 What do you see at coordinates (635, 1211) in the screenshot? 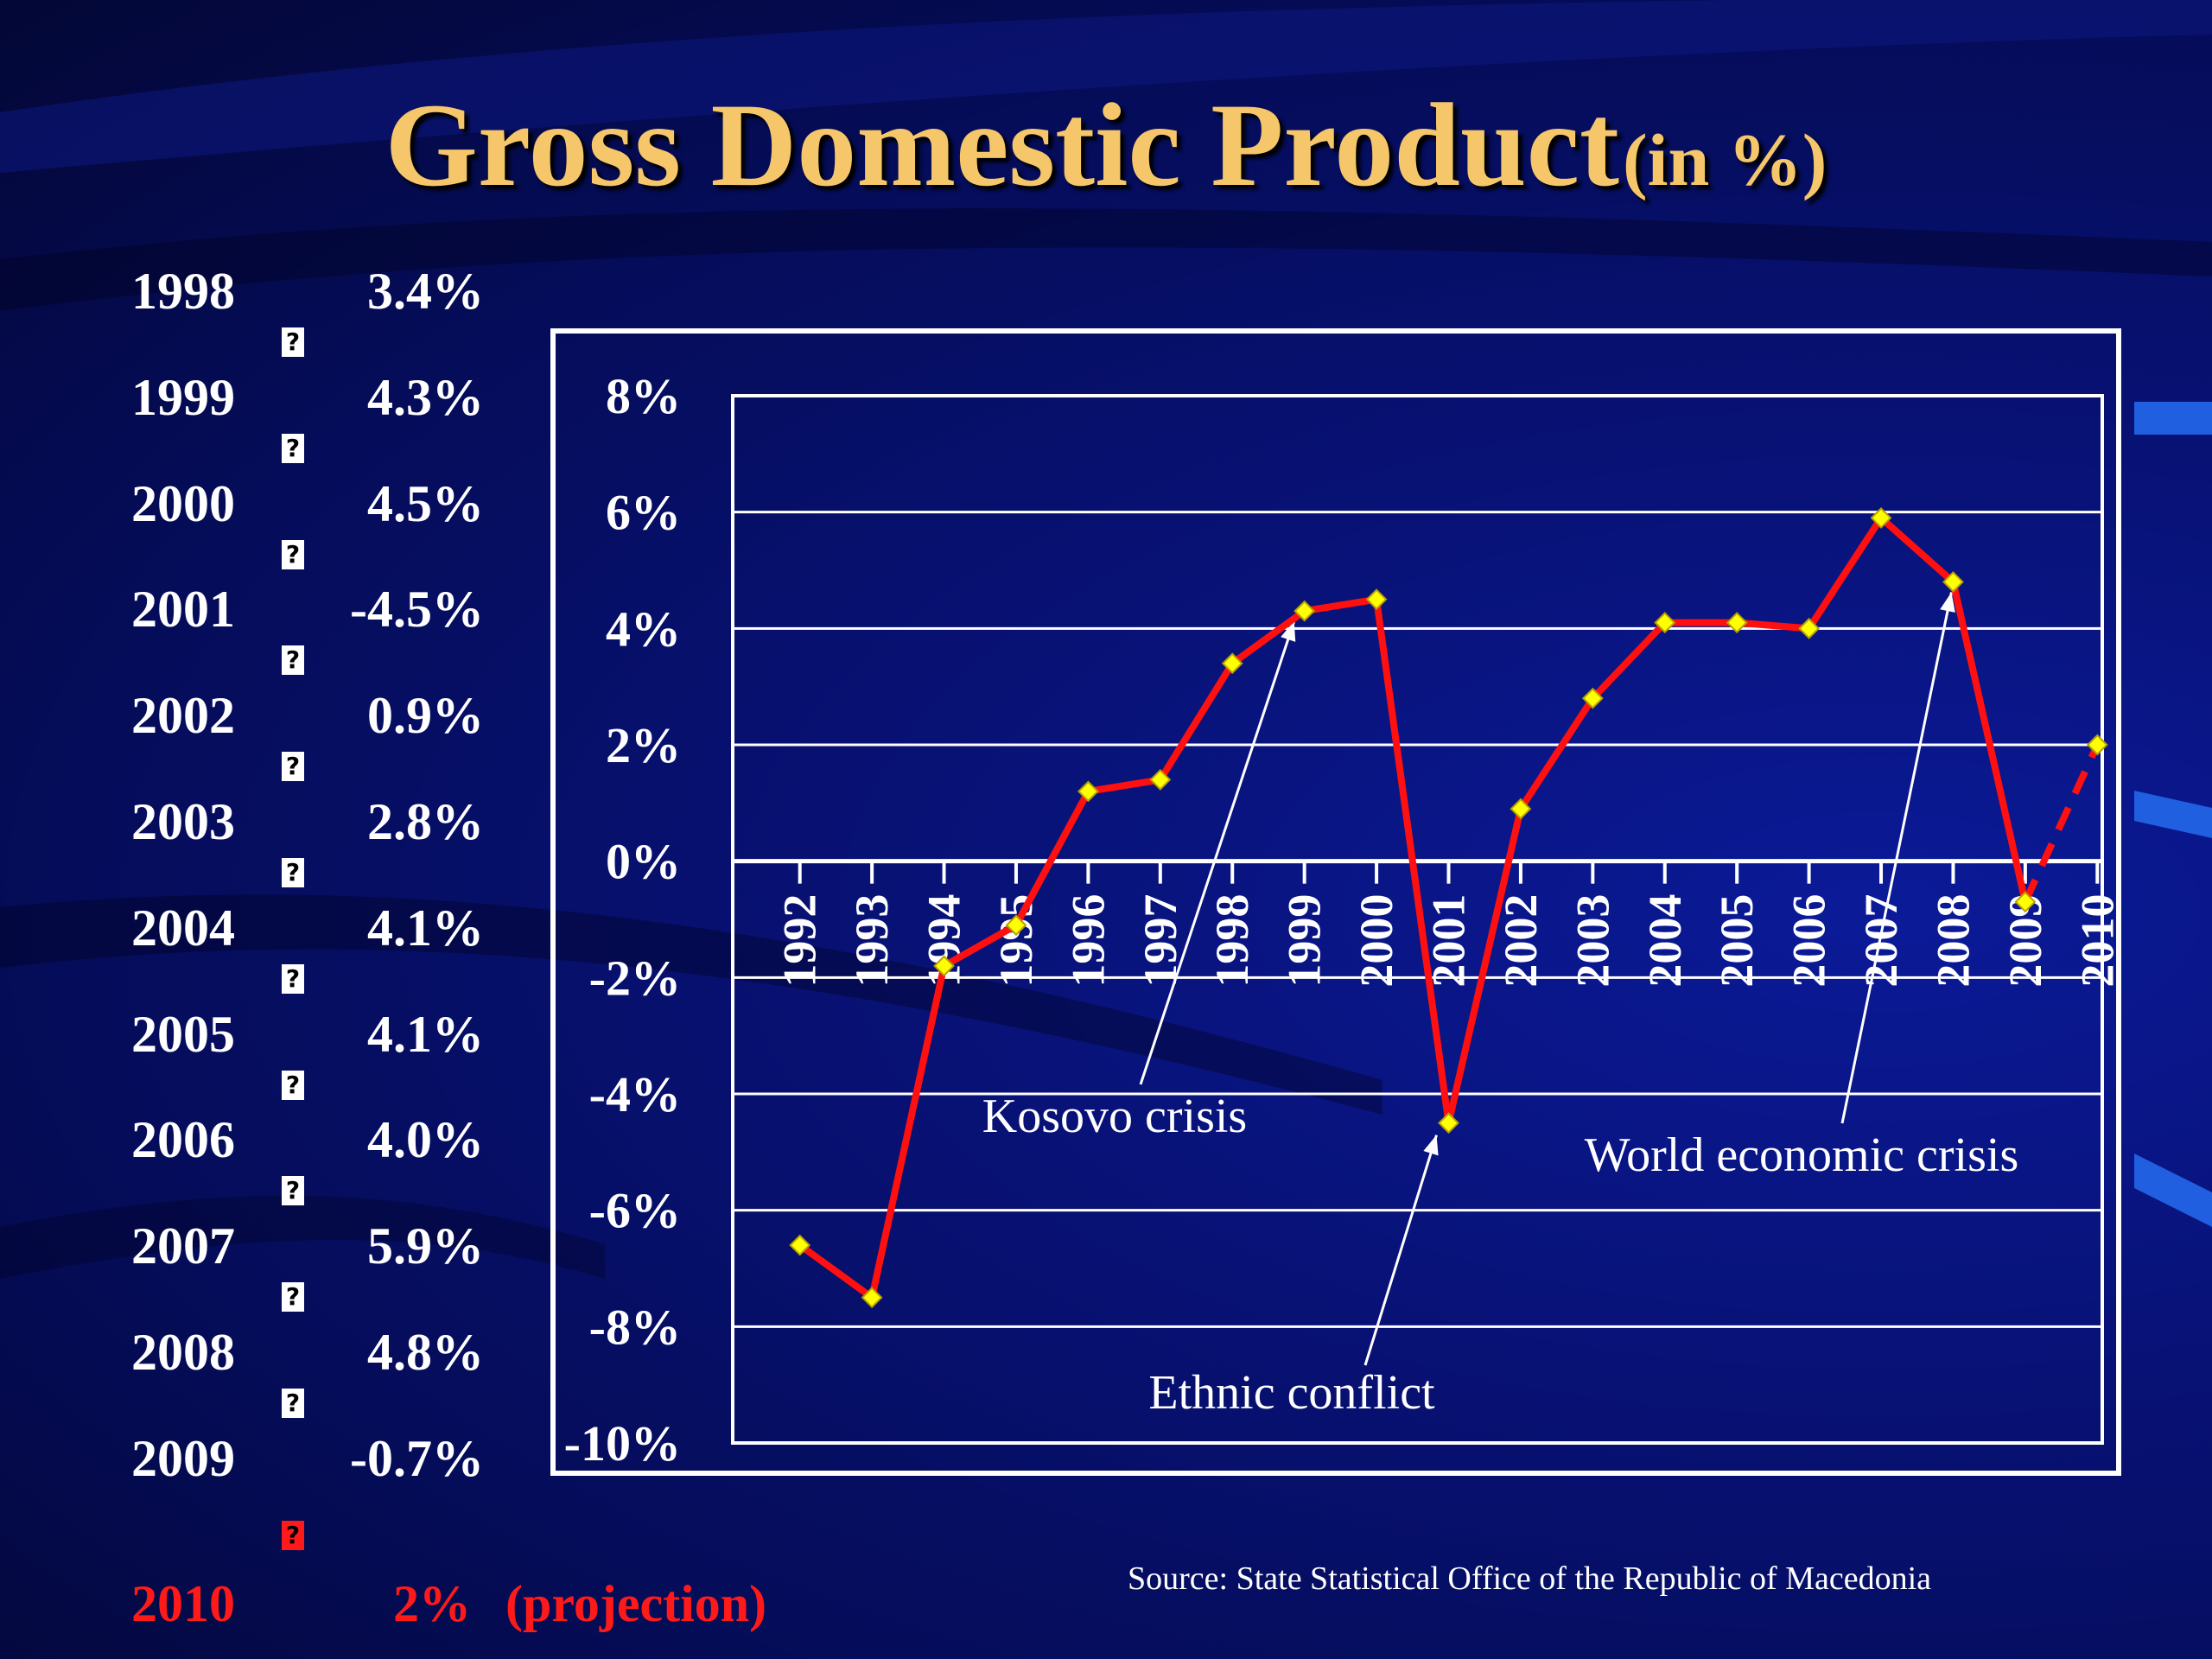
I see `y-tick-label: -6%` at bounding box center [635, 1211].